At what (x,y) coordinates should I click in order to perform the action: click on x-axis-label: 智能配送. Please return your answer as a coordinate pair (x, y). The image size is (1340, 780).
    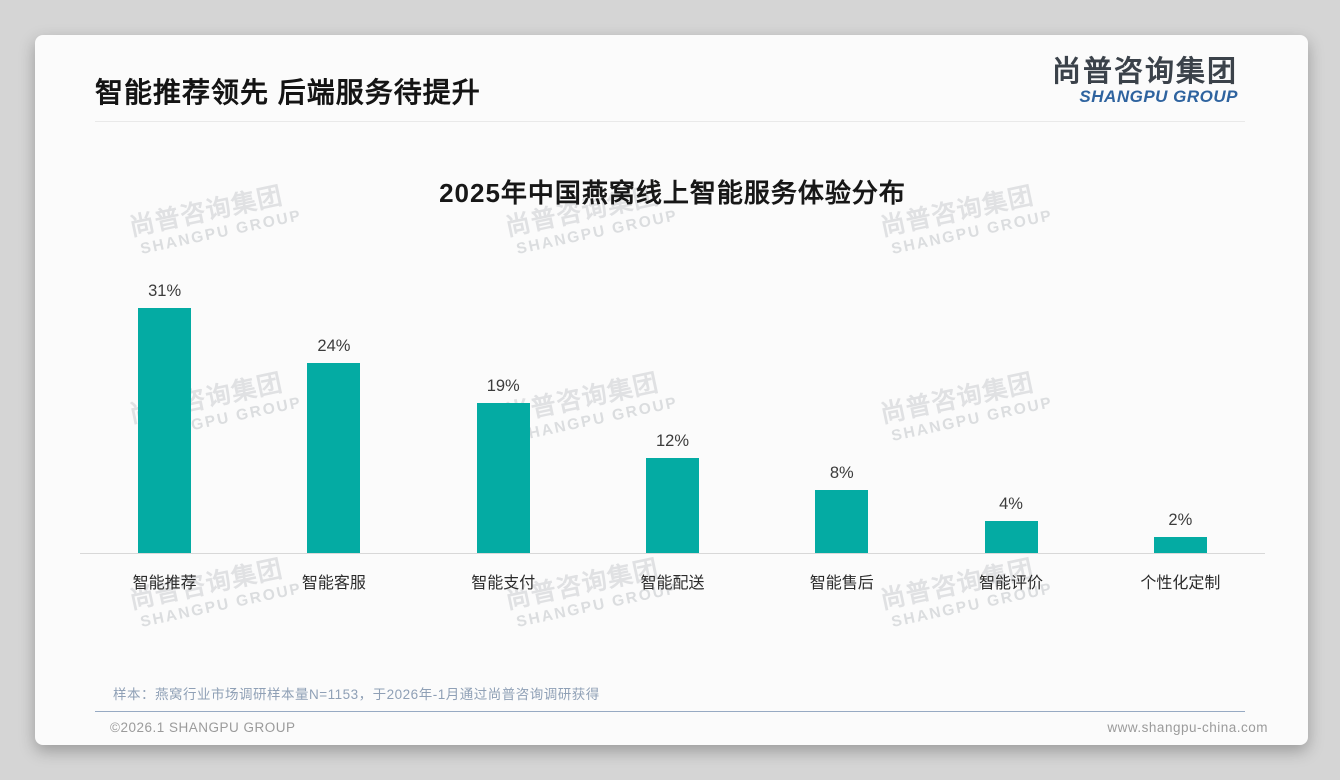
    Looking at the image, I should click on (672, 583).